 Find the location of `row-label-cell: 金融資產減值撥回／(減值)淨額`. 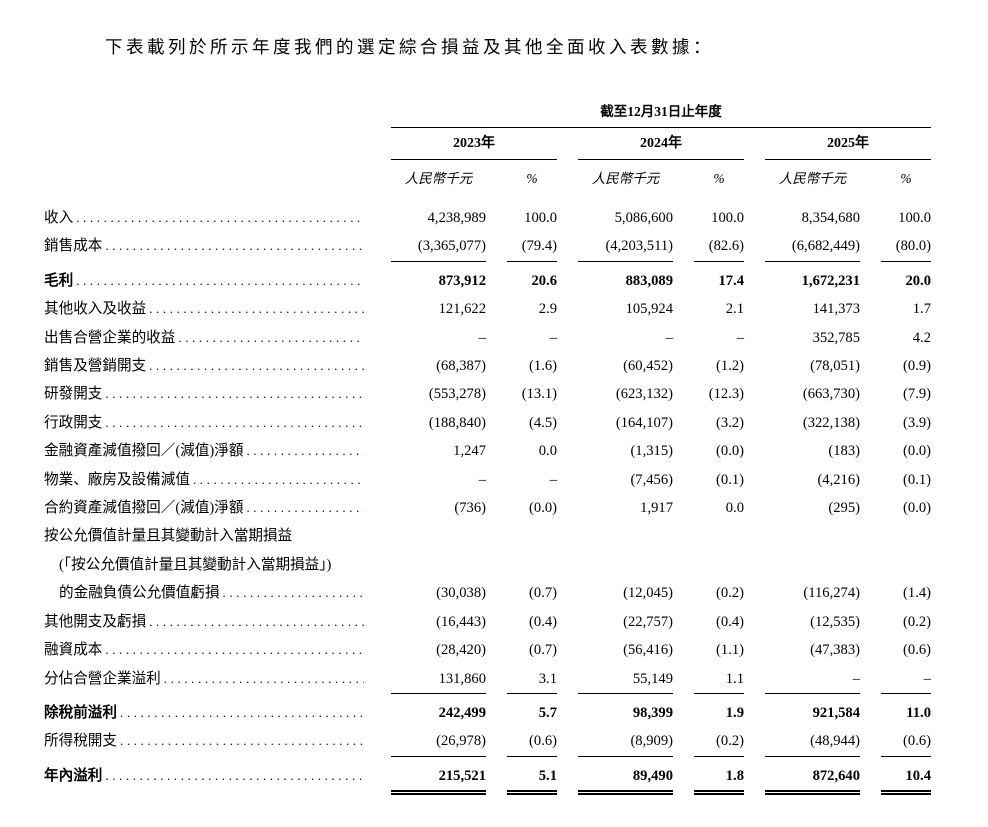

row-label-cell: 金融資產減值撥回／(減值)淨額 is located at coordinates (207, 451).